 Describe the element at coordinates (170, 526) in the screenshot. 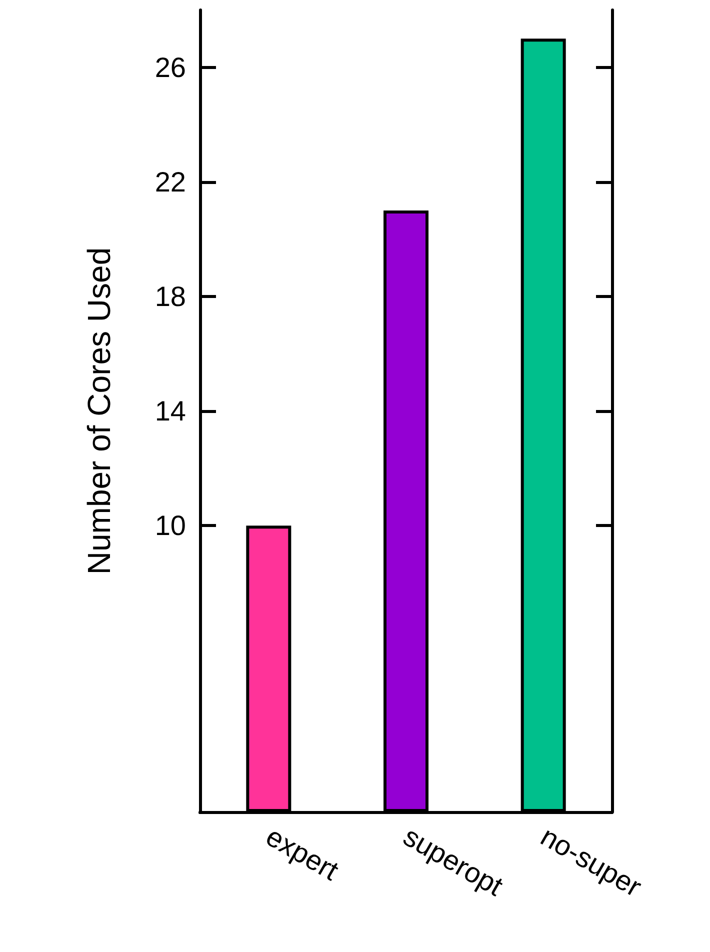

I see `y-tick-label: 10` at that location.